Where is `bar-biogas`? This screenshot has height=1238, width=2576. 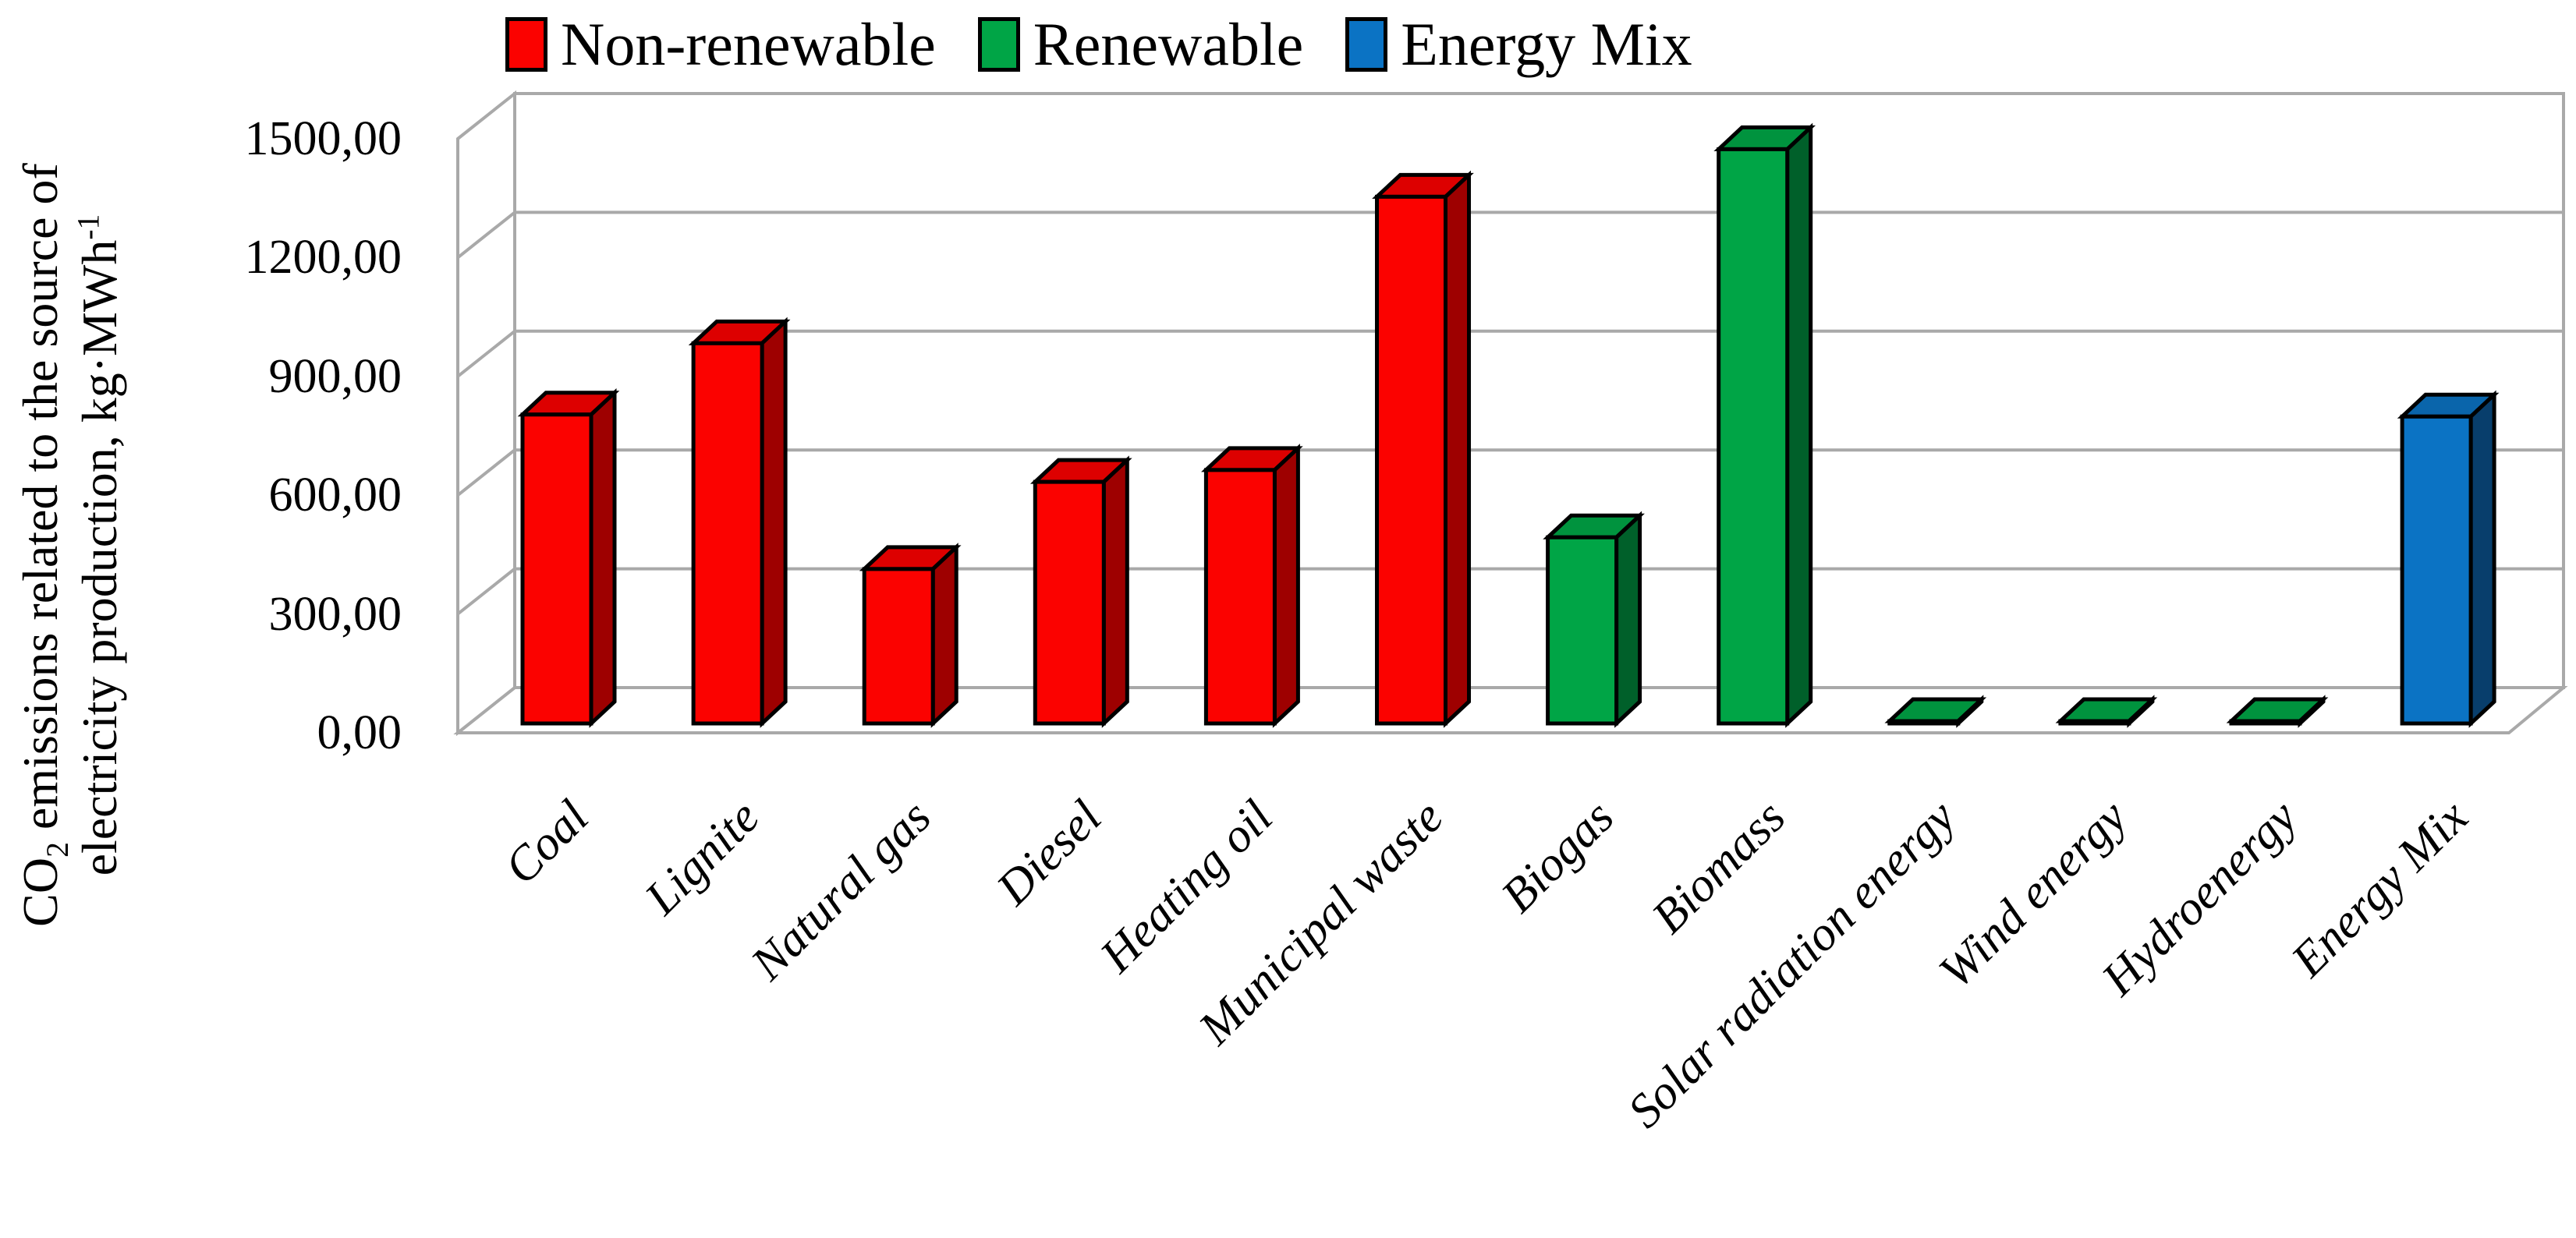 bar-biogas is located at coordinates (1594, 619).